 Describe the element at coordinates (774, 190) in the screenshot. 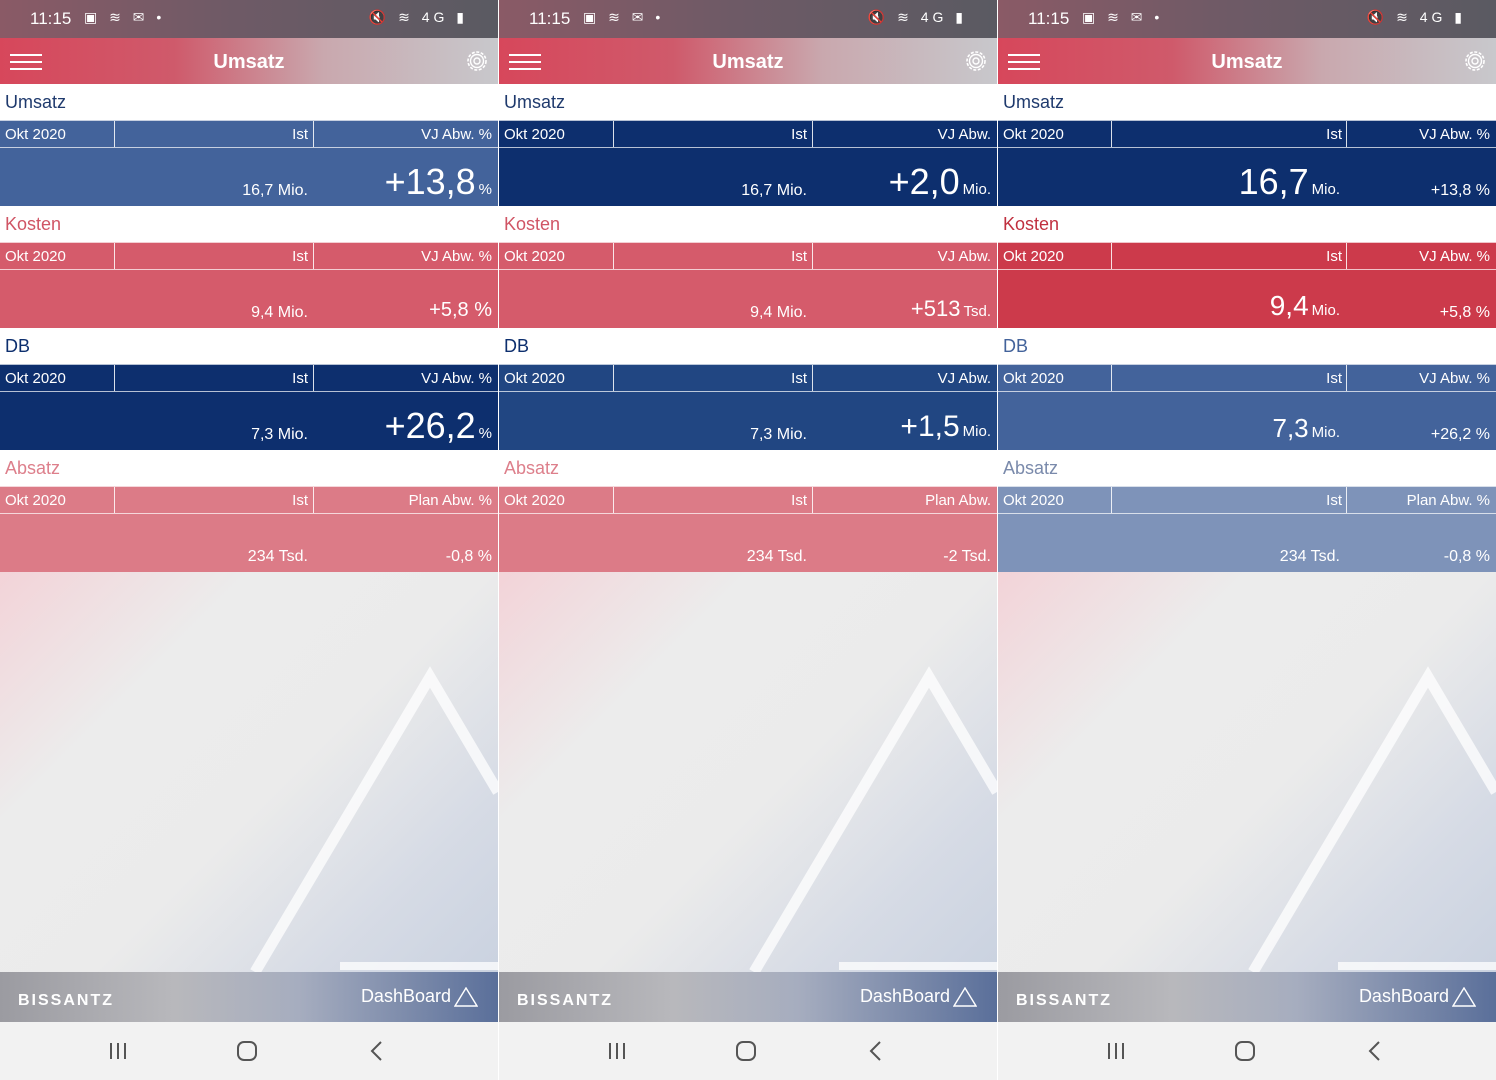

I see `ist-value: 16,7 Mio.` at that location.